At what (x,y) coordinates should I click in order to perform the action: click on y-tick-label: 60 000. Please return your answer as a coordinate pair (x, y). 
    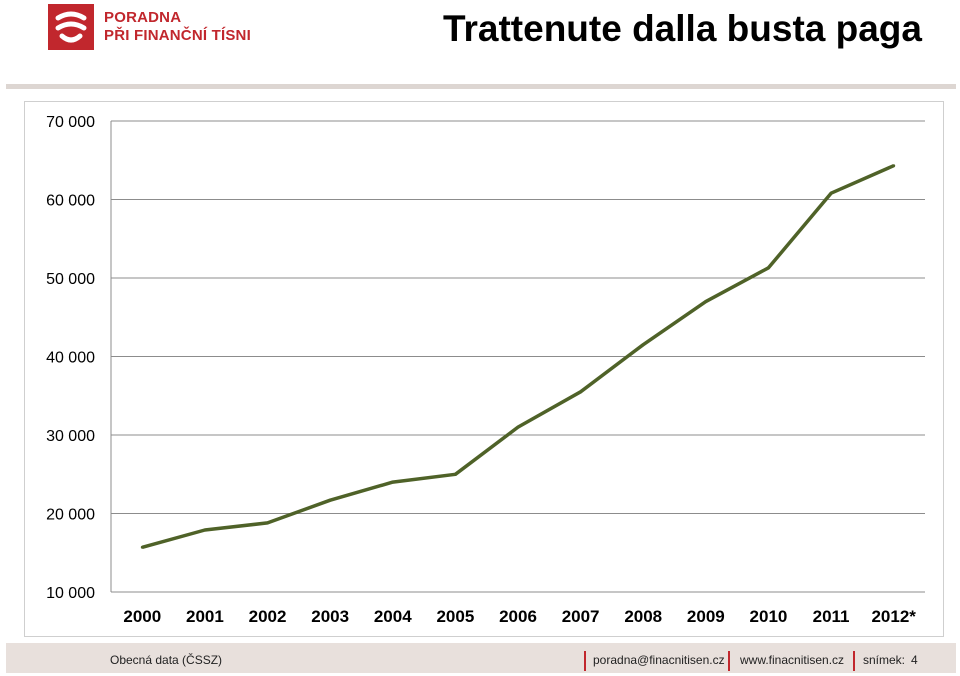
    Looking at the image, I should click on (70, 201).